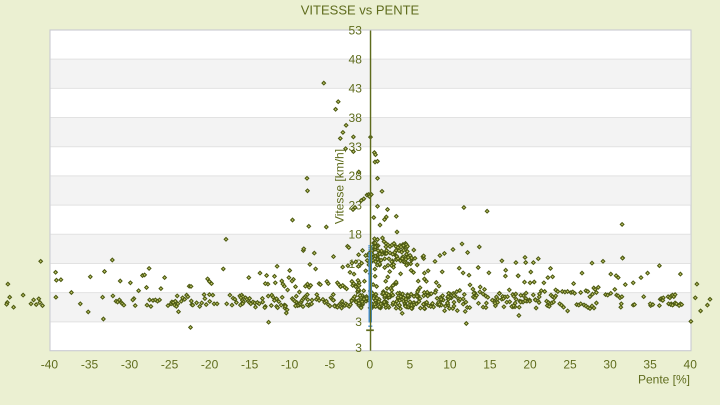 Image resolution: width=720 pixels, height=405 pixels. What do you see at coordinates (610, 364) in the screenshot?
I see `svg-text: 30` at bounding box center [610, 364].